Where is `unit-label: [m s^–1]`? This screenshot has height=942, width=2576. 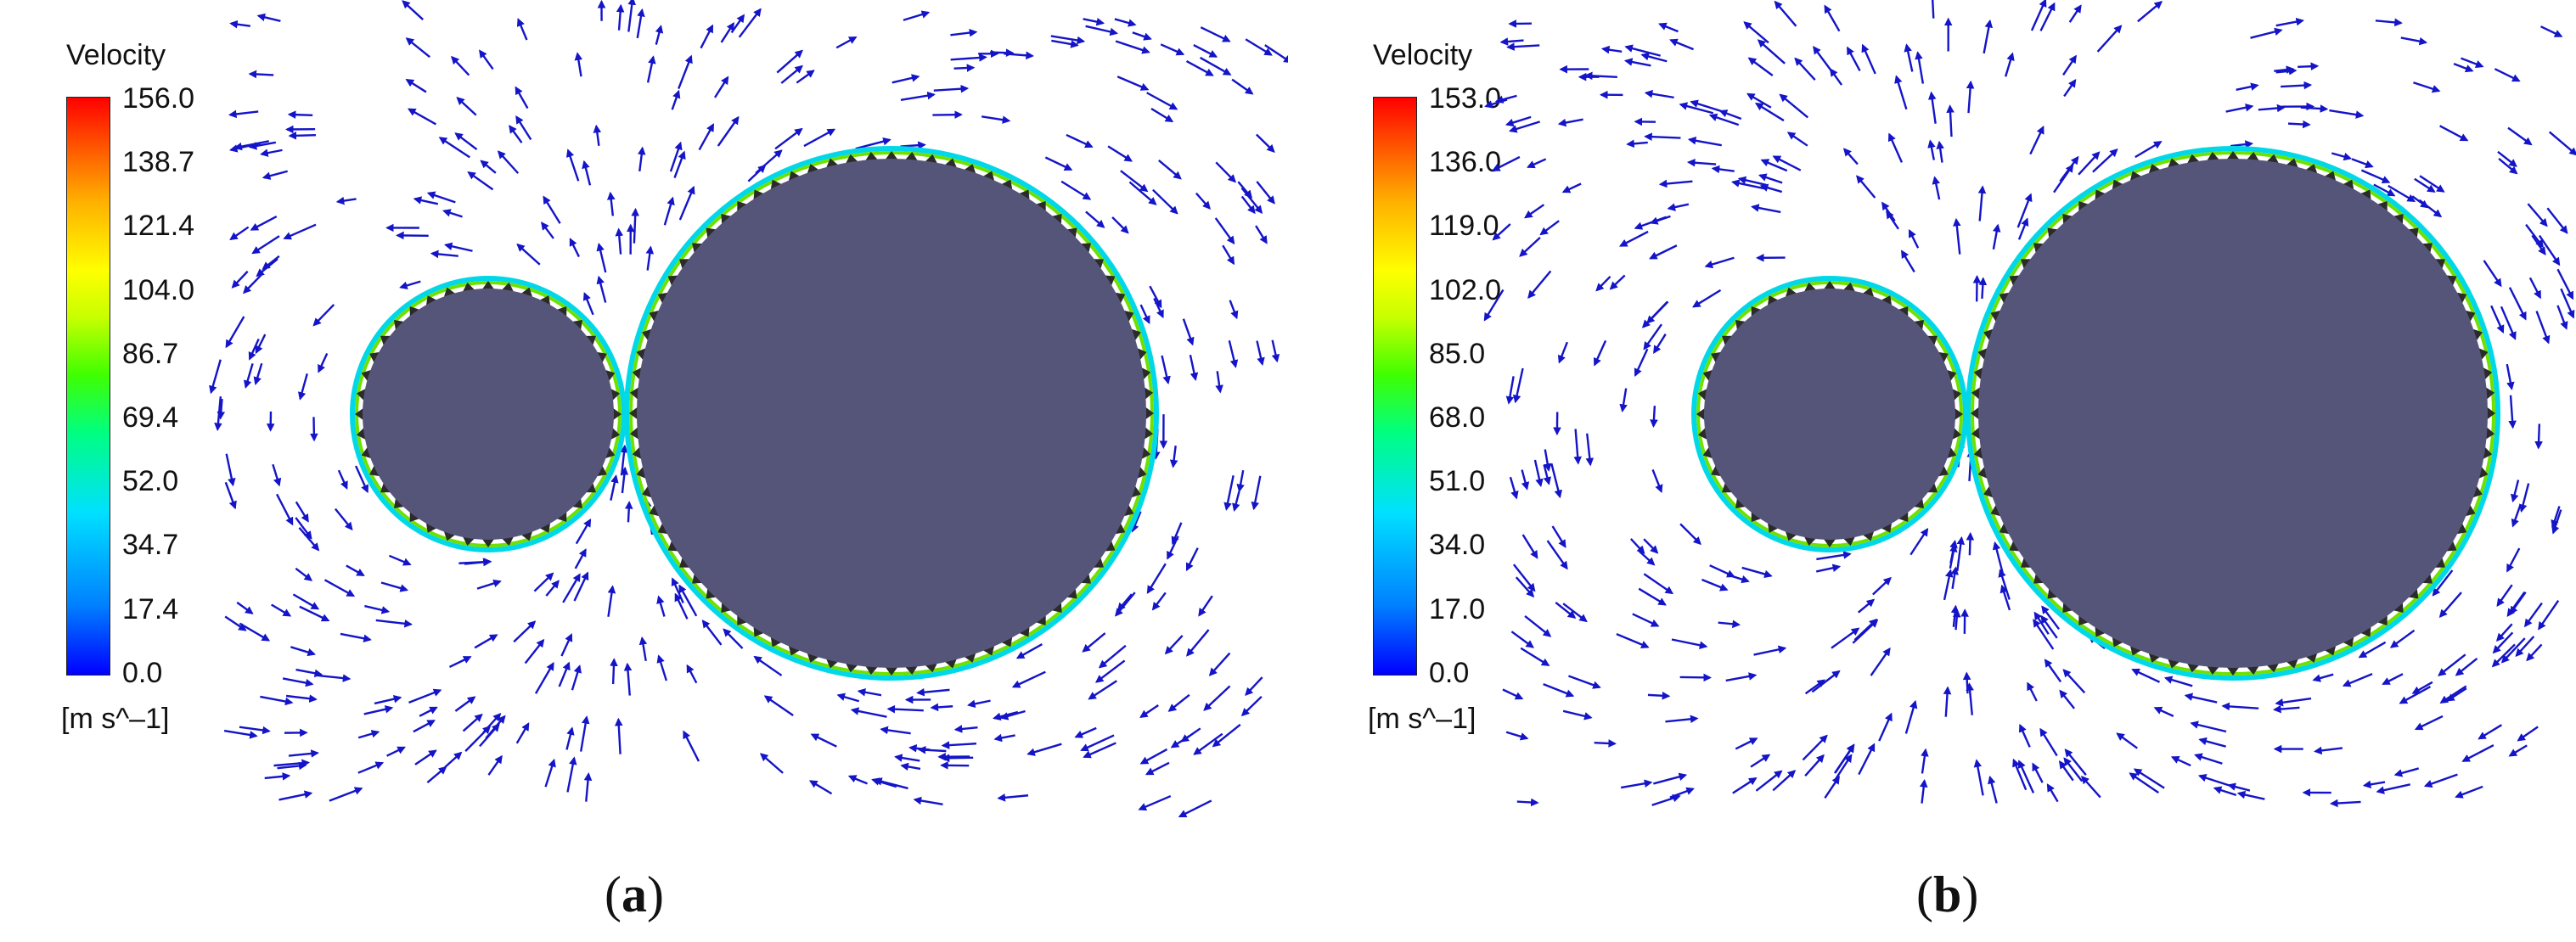
unit-label: [m s^–1] is located at coordinates (1422, 719).